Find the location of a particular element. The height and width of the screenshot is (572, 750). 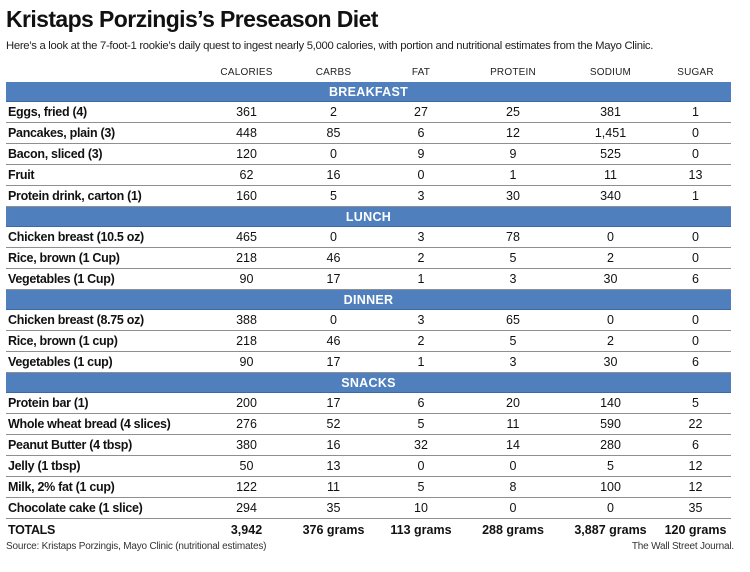

table-row: Protein drink, carton (1) 160 5 3 30 340 1 is located at coordinates (368, 196).